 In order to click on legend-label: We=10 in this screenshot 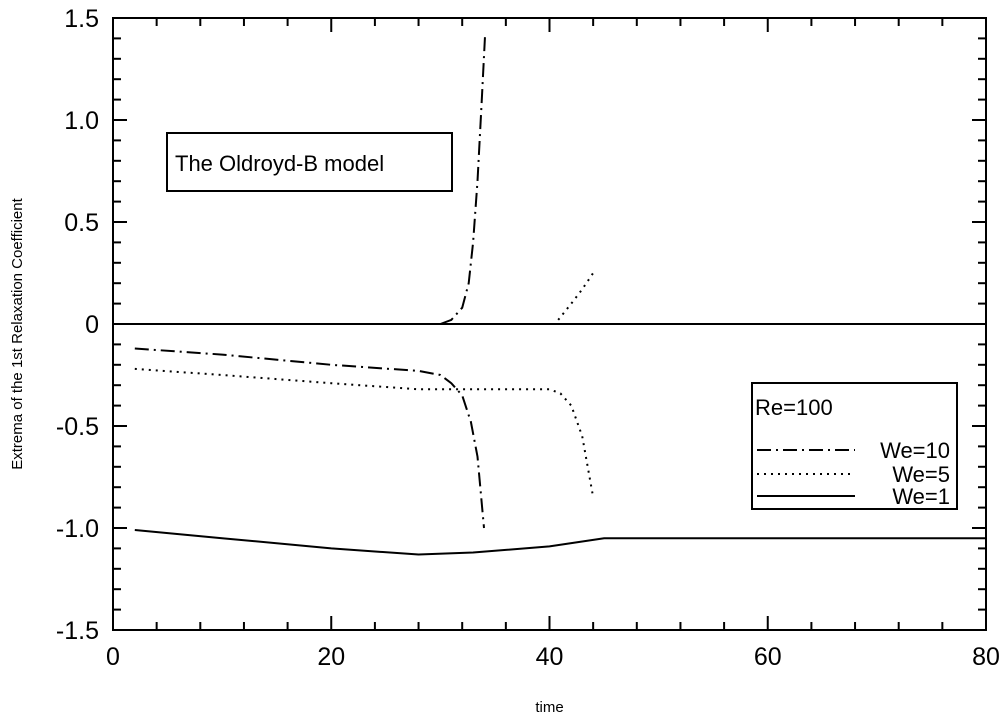, I will do `click(915, 450)`.